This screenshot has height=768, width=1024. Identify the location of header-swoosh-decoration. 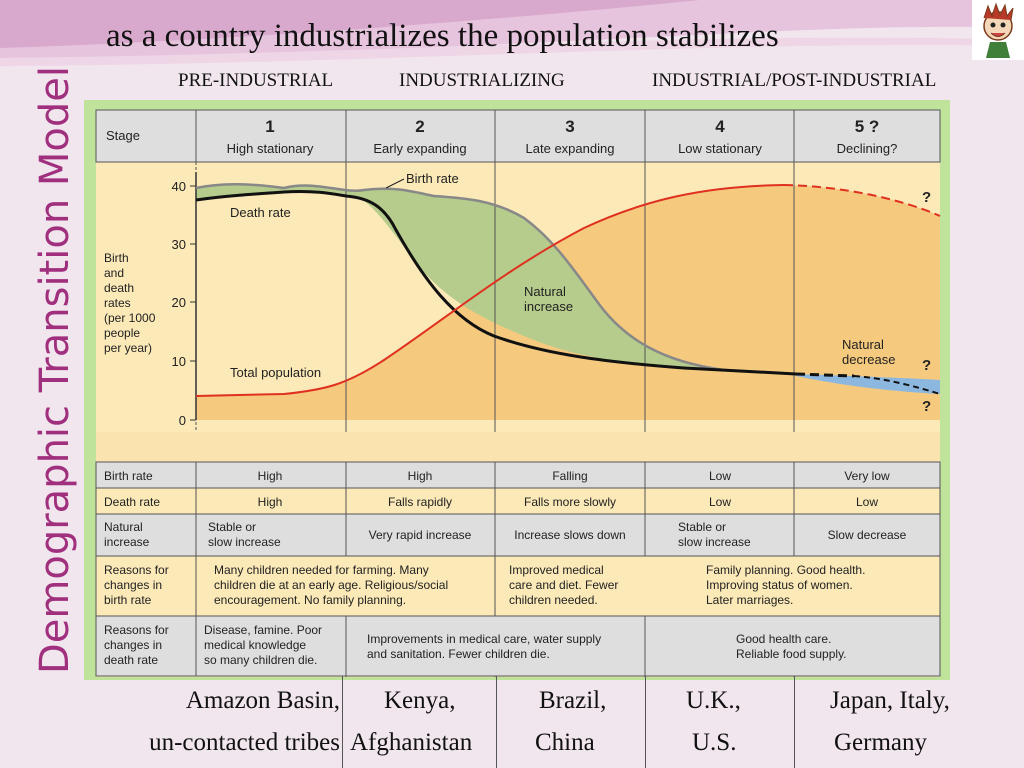
(512, 33).